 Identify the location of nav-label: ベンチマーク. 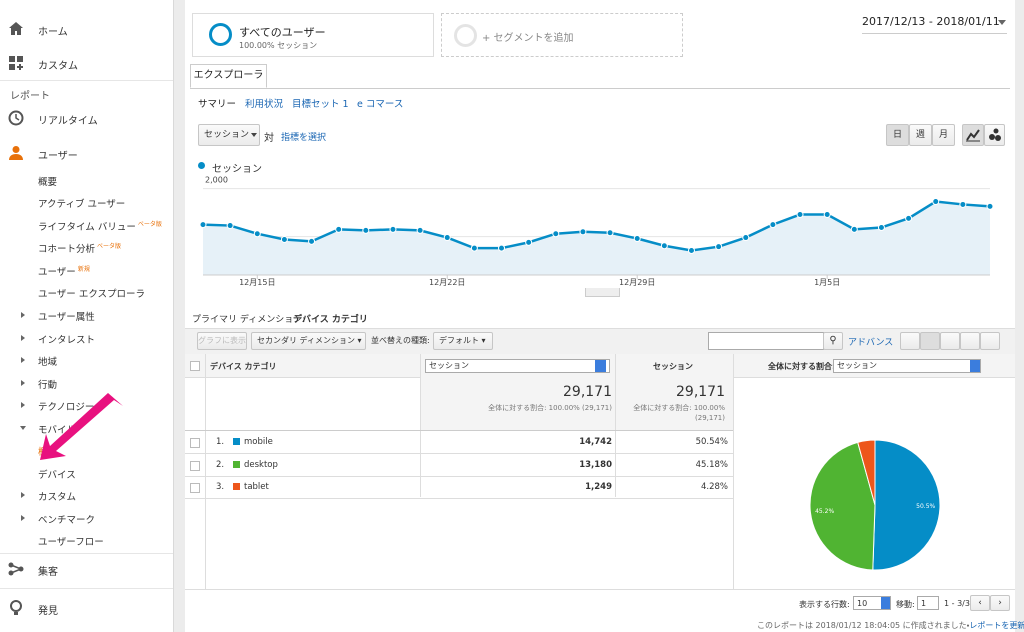
(67, 520).